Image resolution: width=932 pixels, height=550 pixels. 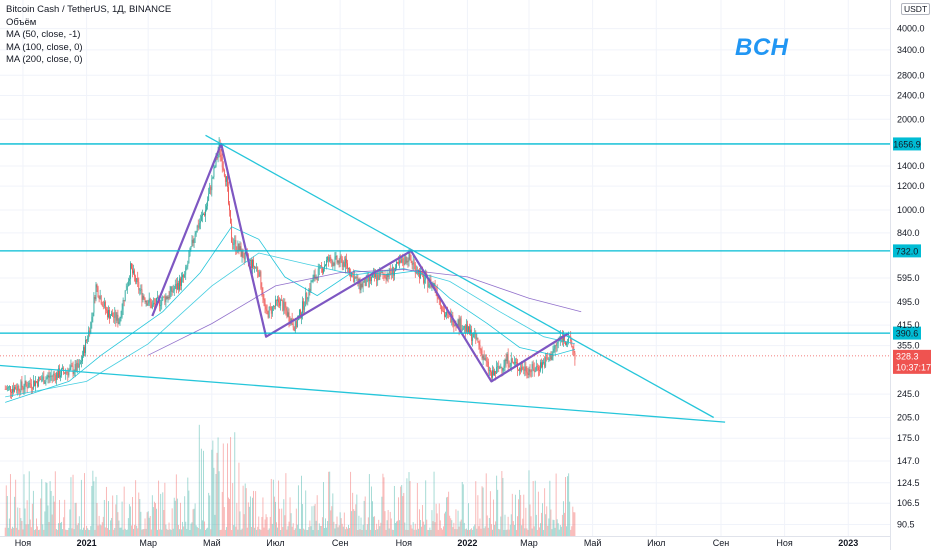 I want to click on legend-symbol: Bitcoin Cash / TetherUS, 1Д, BINANCE, so click(x=89, y=9).